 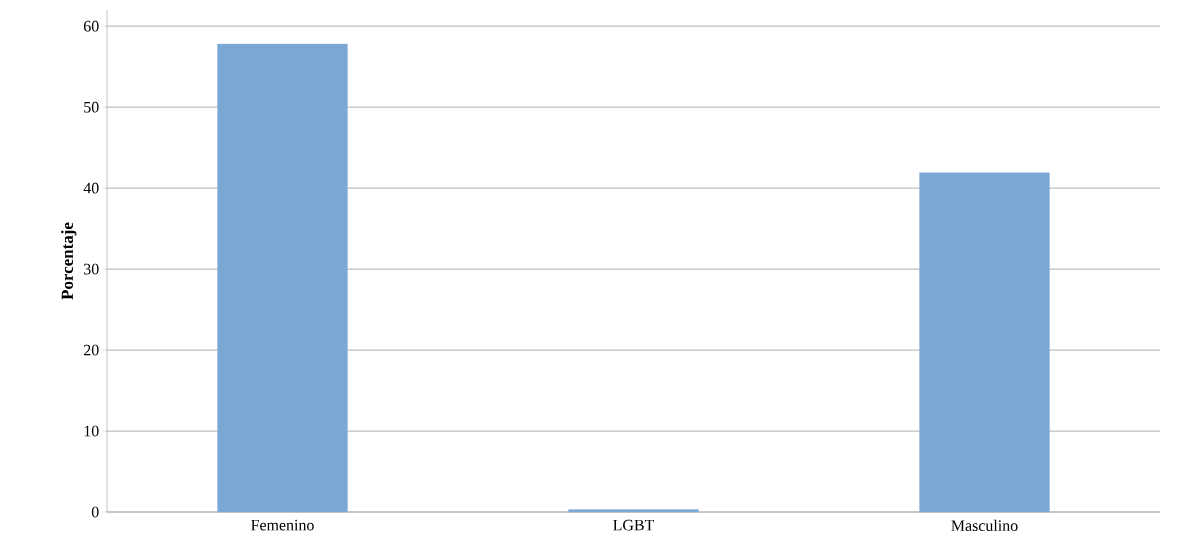 What do you see at coordinates (91, 188) in the screenshot?
I see `y-tick-label: 40` at bounding box center [91, 188].